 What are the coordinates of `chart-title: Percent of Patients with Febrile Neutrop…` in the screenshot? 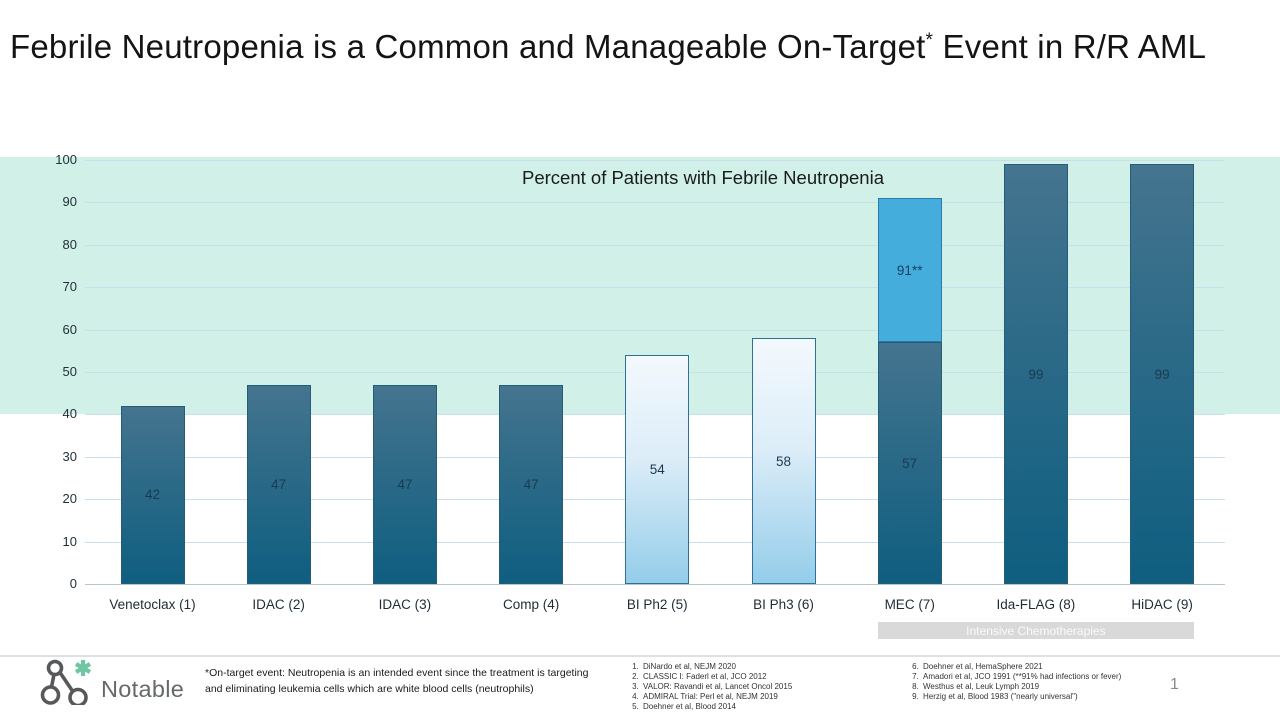 It's located at (703, 177).